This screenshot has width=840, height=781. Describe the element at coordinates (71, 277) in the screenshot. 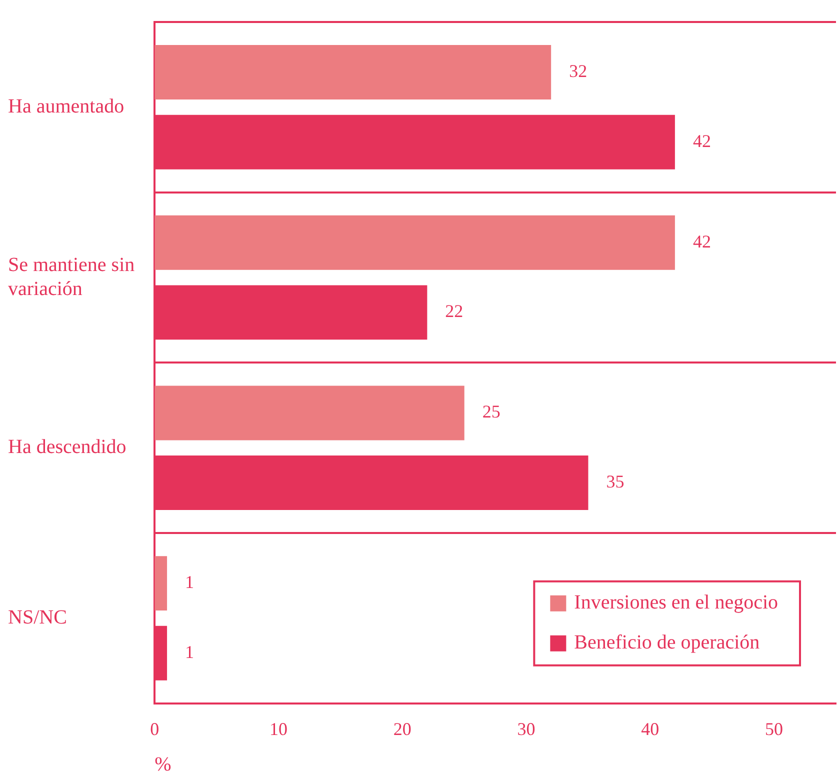

I see `y-tick-label: Se mantiene sin variación` at that location.